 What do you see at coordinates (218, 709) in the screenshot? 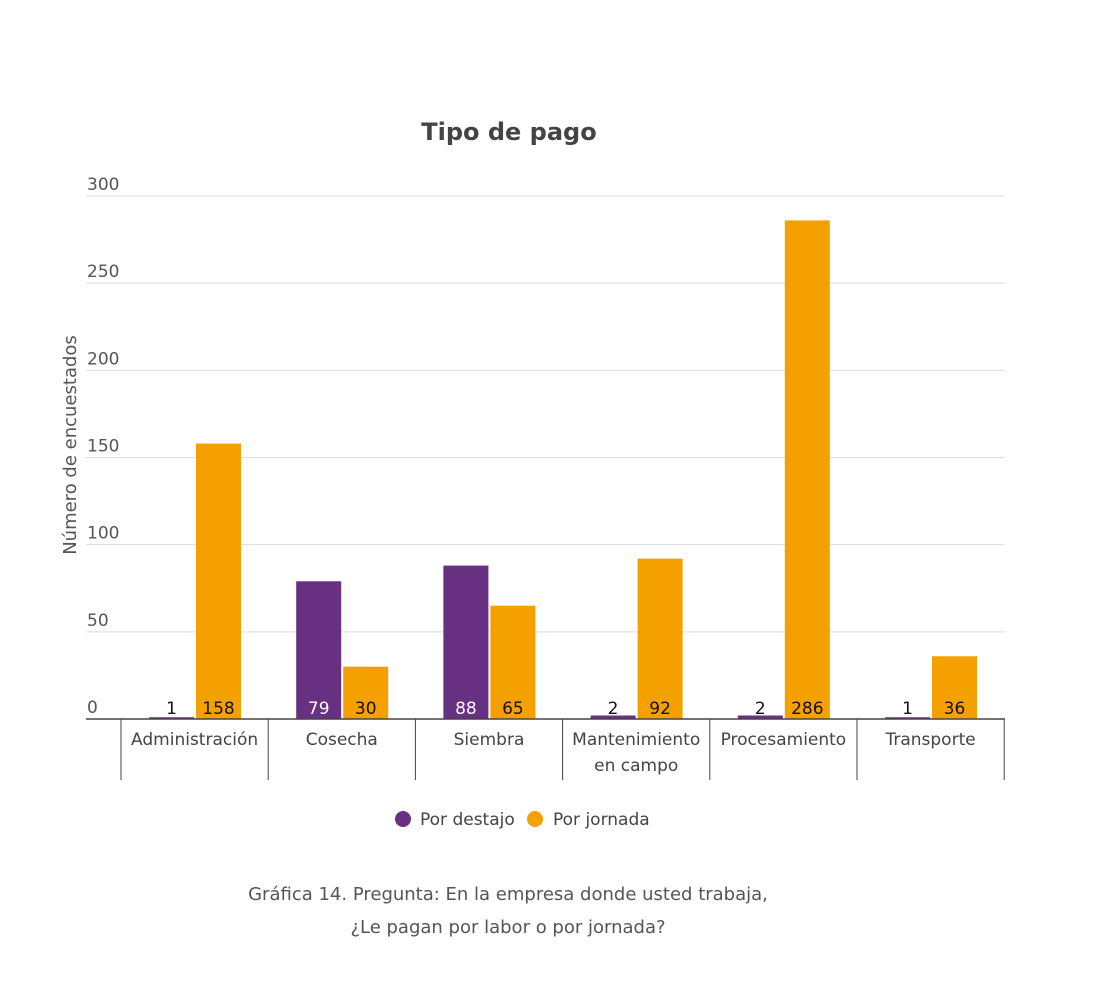
I see `bar-value-label: 158` at bounding box center [218, 709].